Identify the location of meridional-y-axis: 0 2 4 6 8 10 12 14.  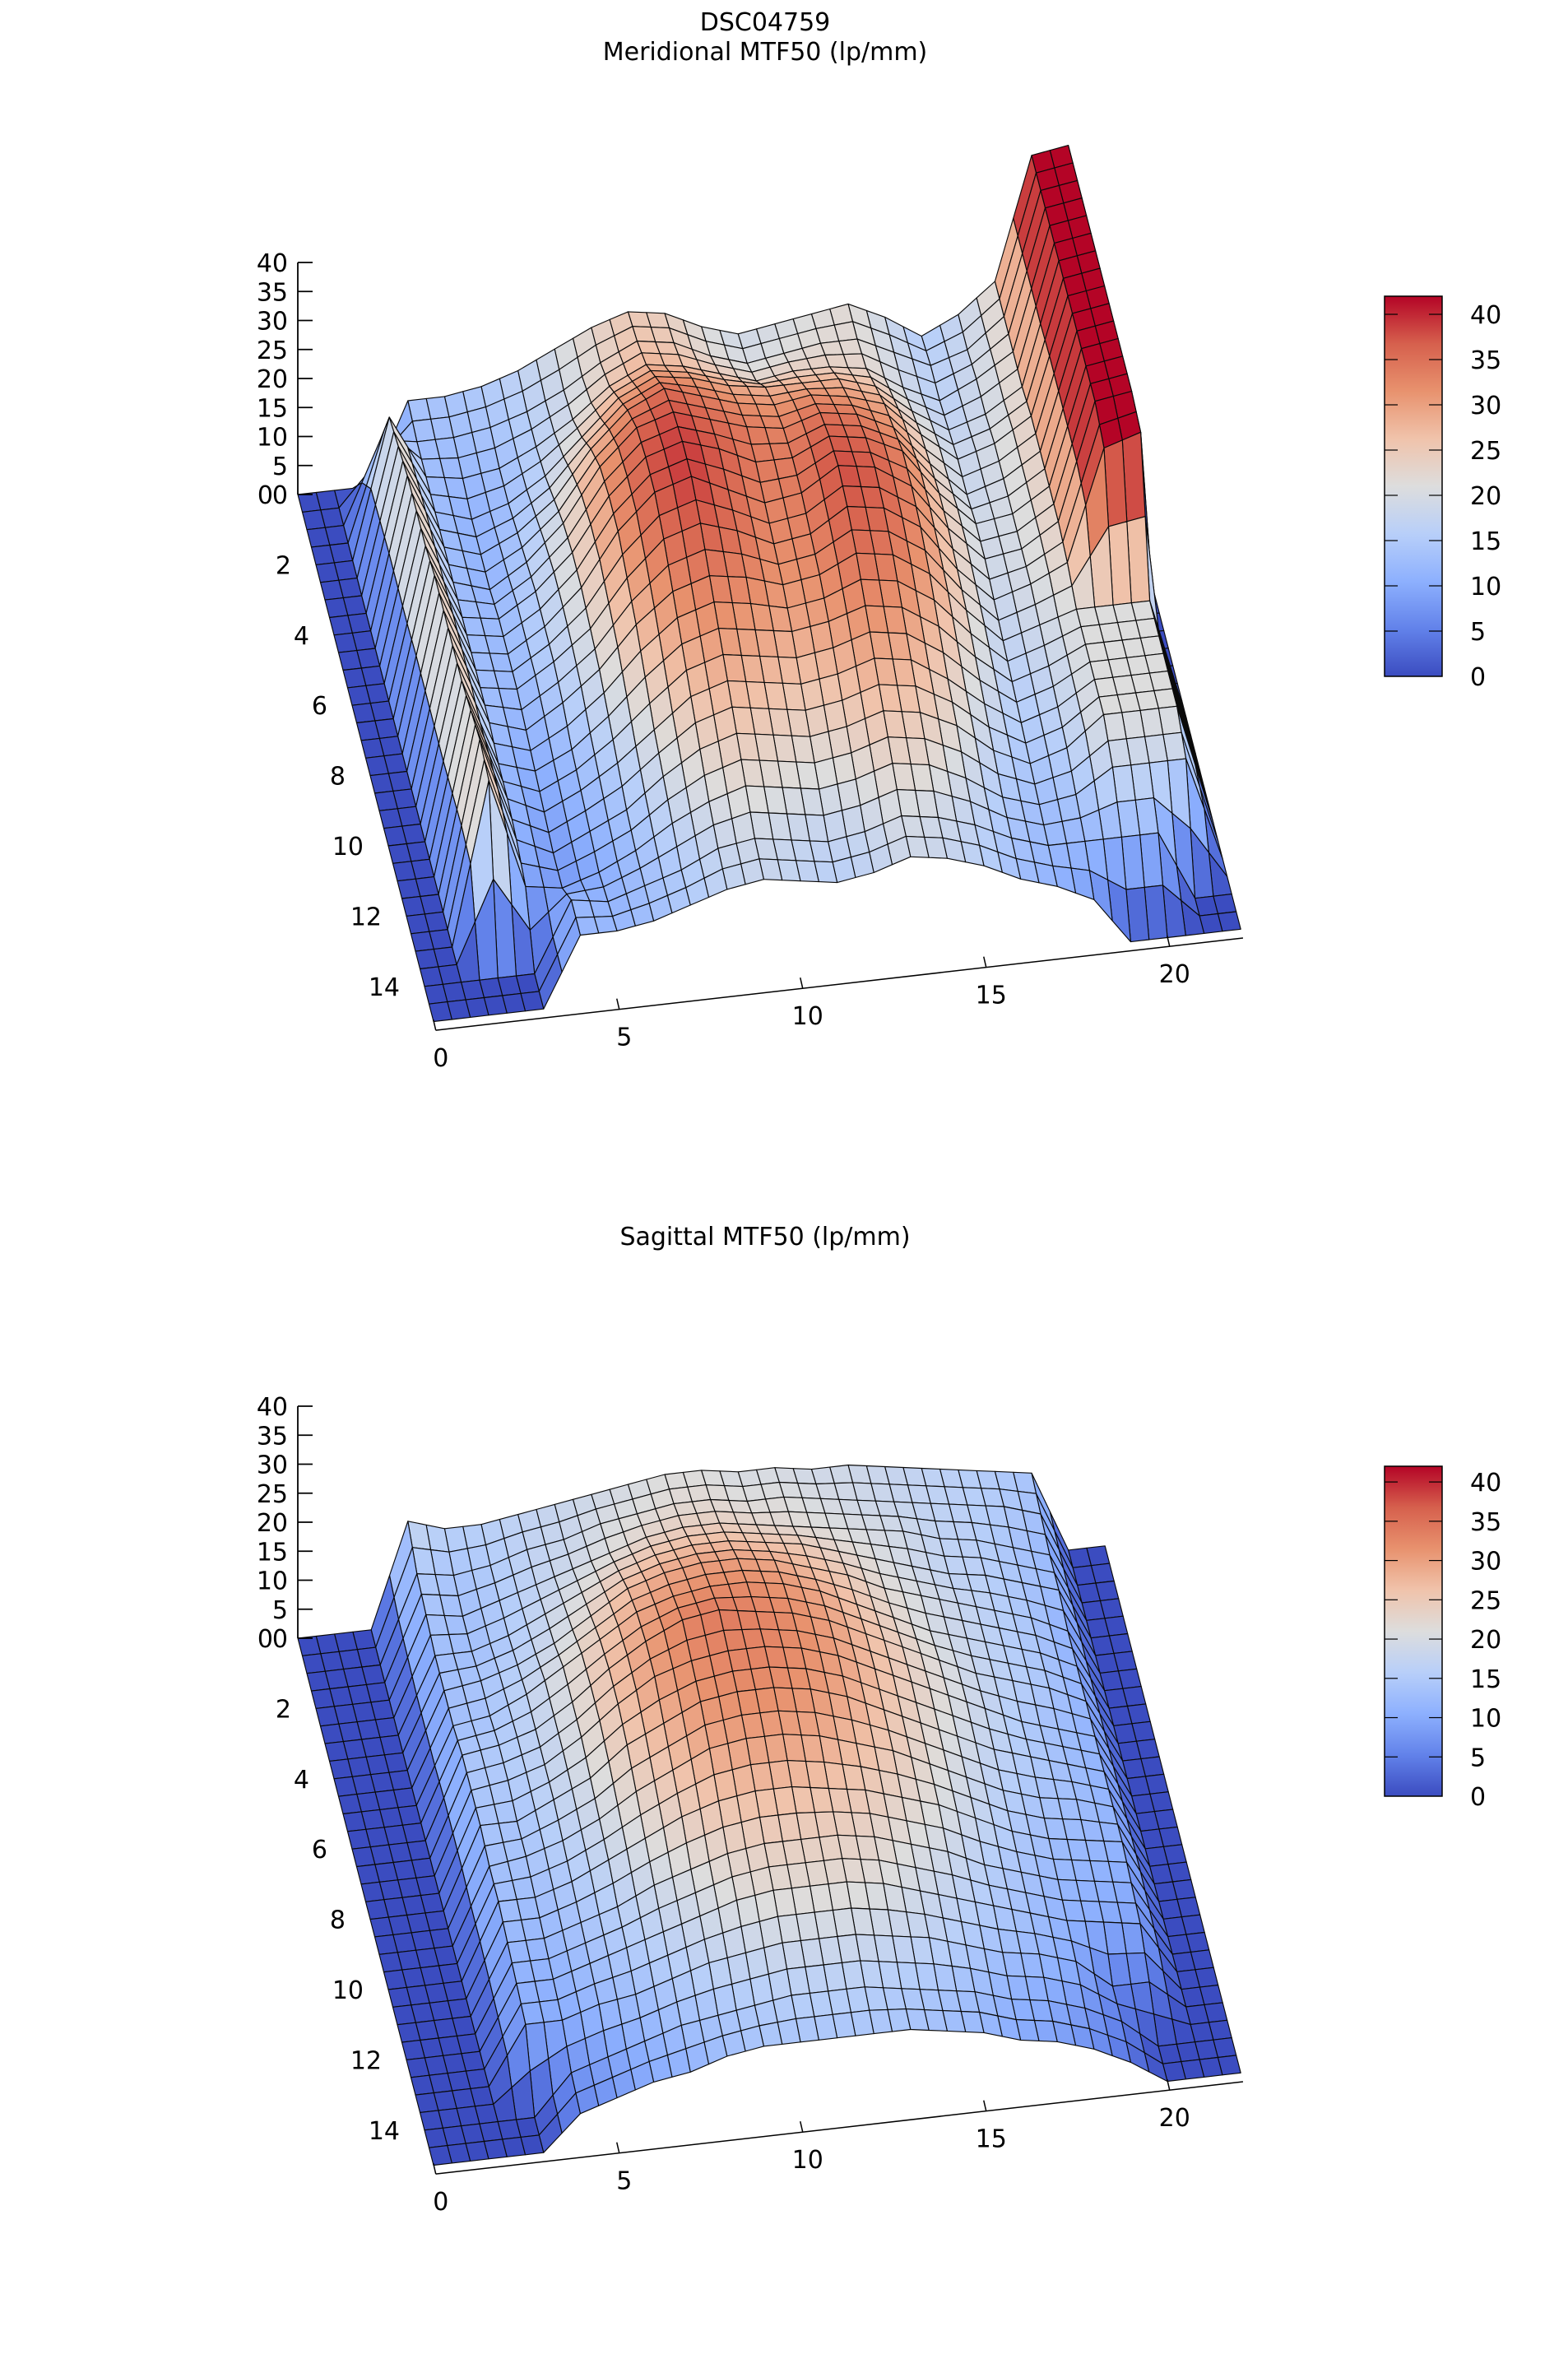
(328, 742).